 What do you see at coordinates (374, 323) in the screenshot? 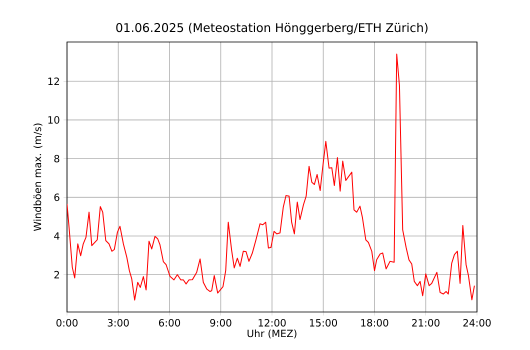
I see `x-tick-label: 18:00` at bounding box center [374, 323].